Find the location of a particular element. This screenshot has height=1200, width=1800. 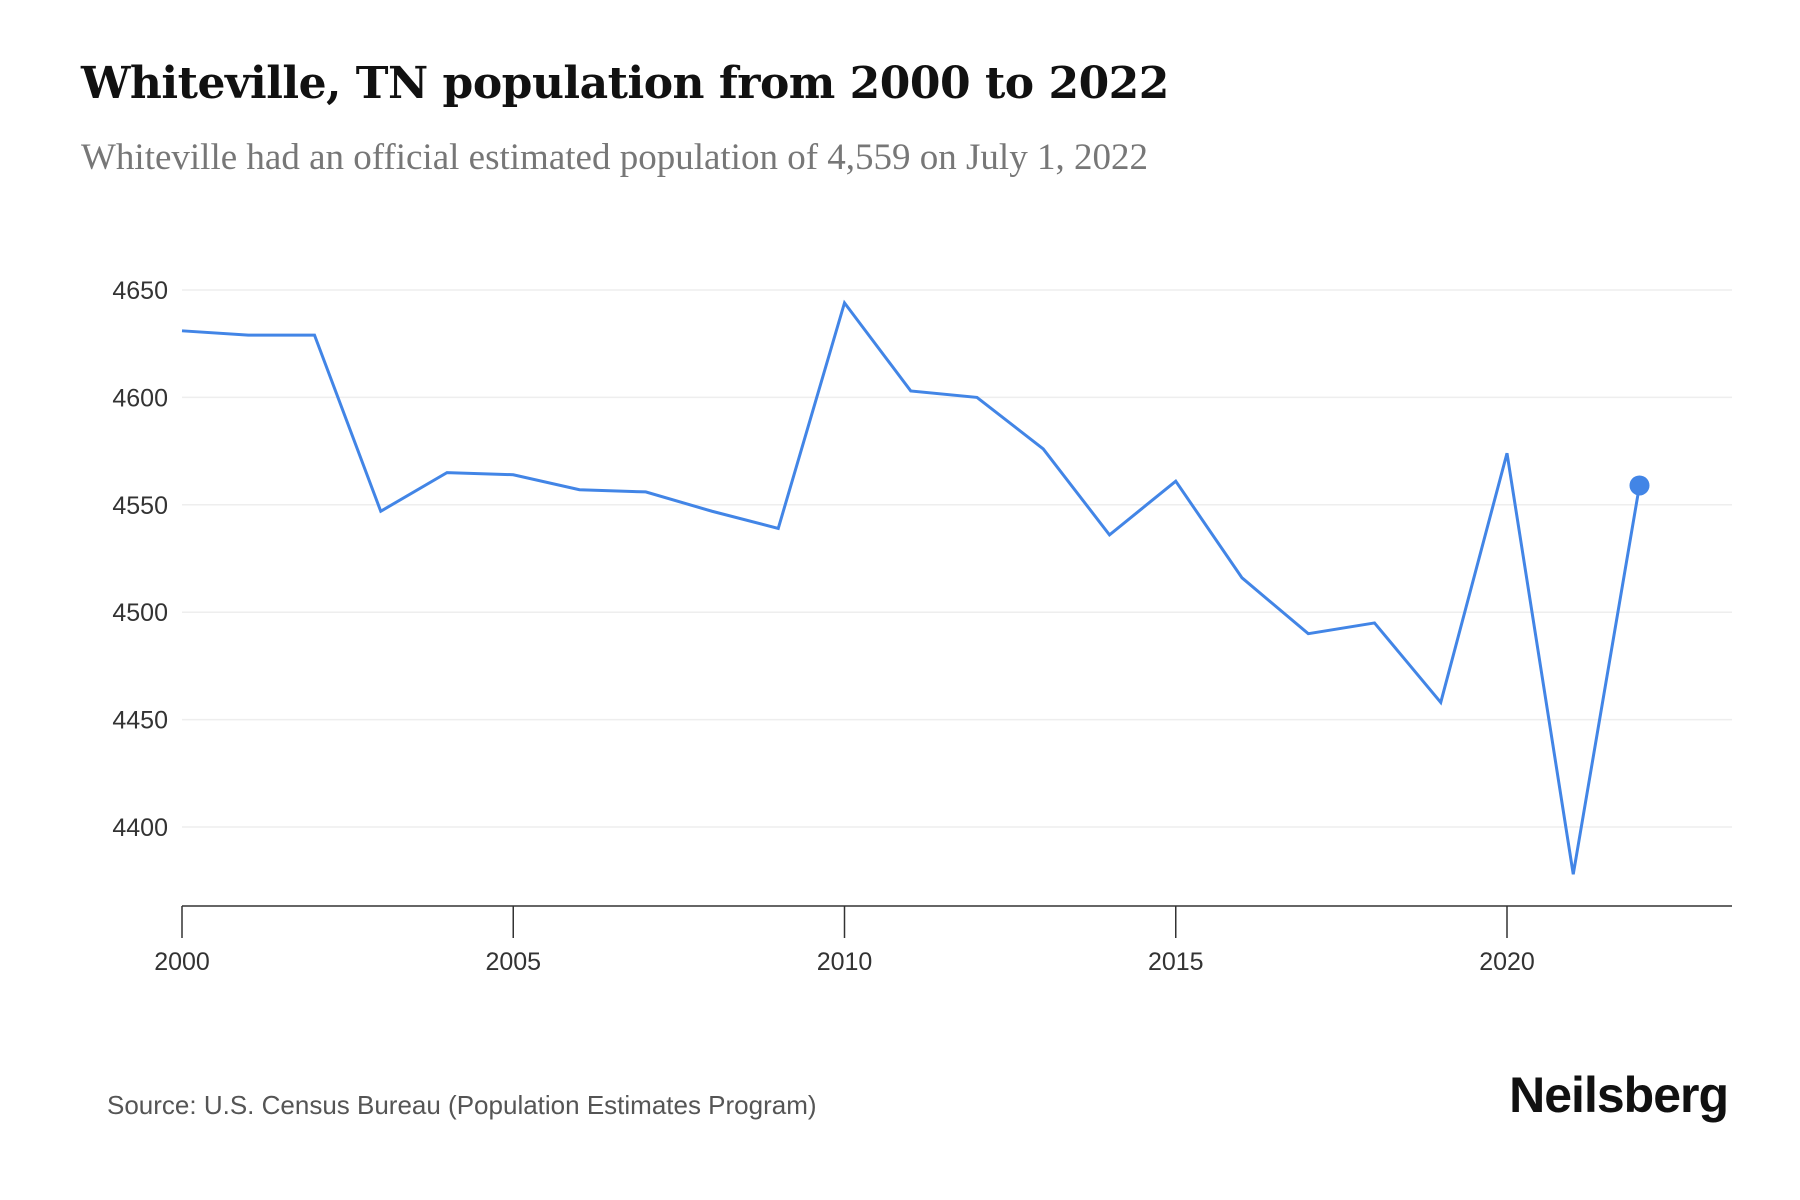

data-point is located at coordinates (1639, 485).